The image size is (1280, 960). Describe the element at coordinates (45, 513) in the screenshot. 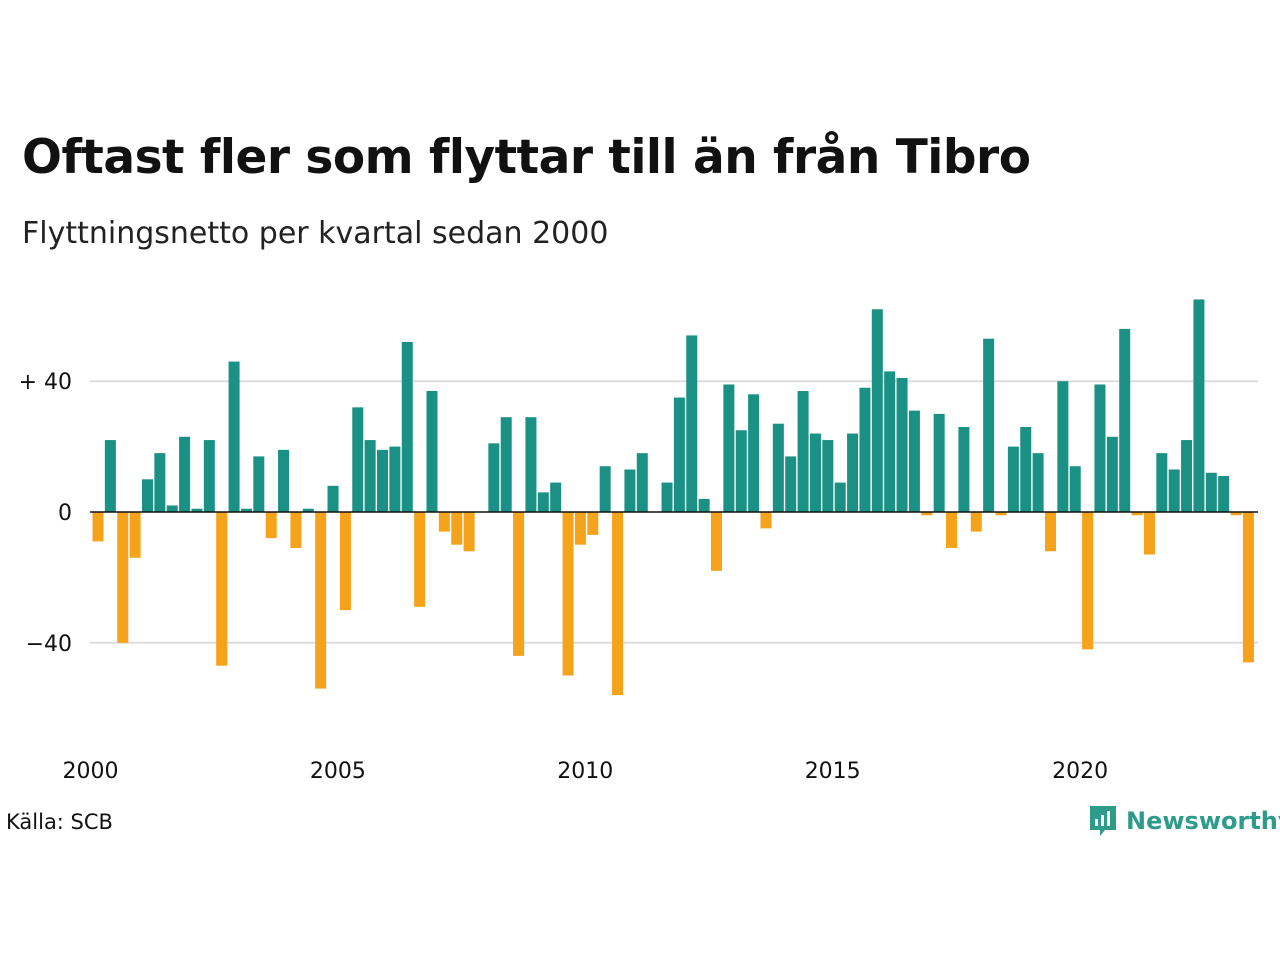

I see `y-axis-labels: + 40 0 −40` at that location.